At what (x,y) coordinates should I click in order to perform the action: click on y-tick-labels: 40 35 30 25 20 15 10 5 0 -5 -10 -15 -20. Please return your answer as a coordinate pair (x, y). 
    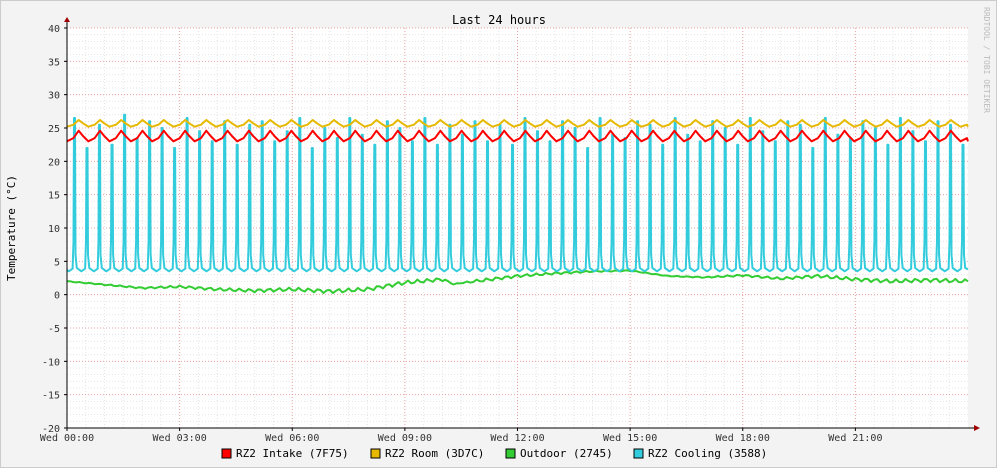
    Looking at the image, I should click on (51, 229).